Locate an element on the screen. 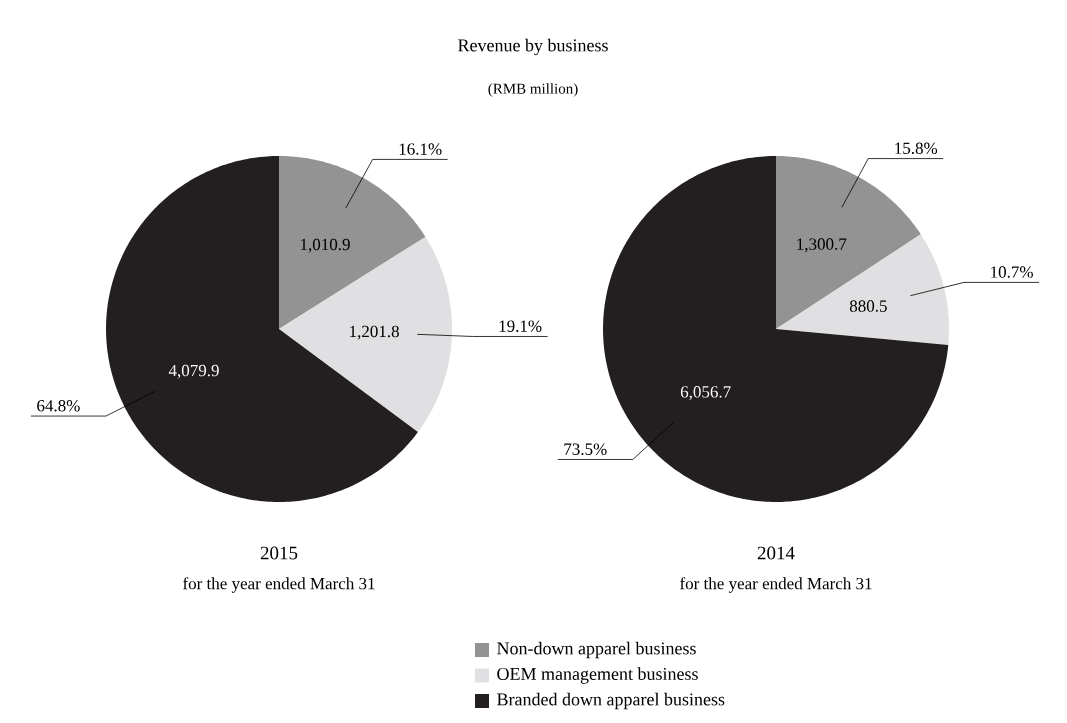 The height and width of the screenshot is (723, 1067). data-label: 880.5 is located at coordinates (868, 306).